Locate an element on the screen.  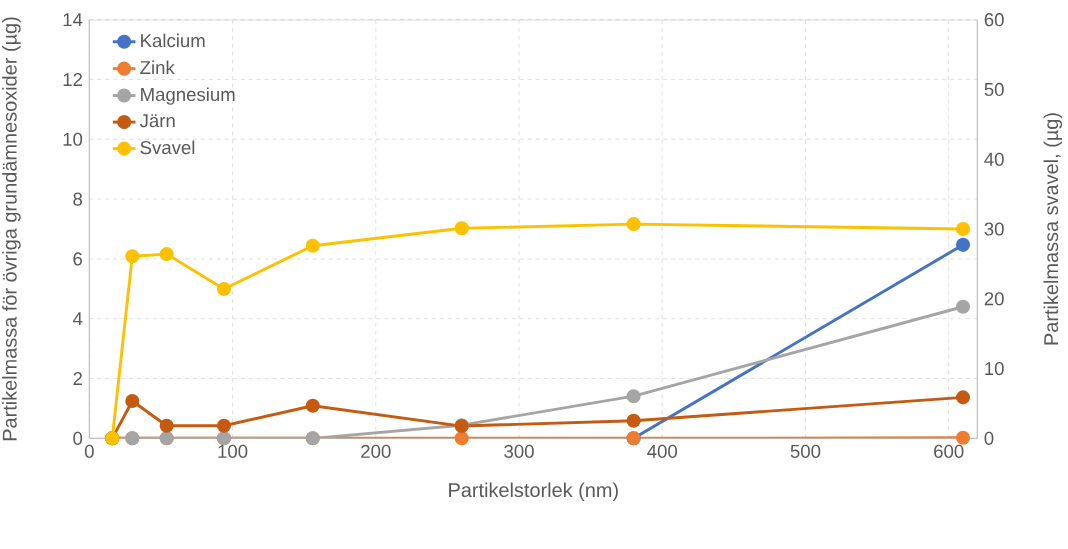
x-axis-title: Partikelstorlek (nm) is located at coordinates (533, 492).